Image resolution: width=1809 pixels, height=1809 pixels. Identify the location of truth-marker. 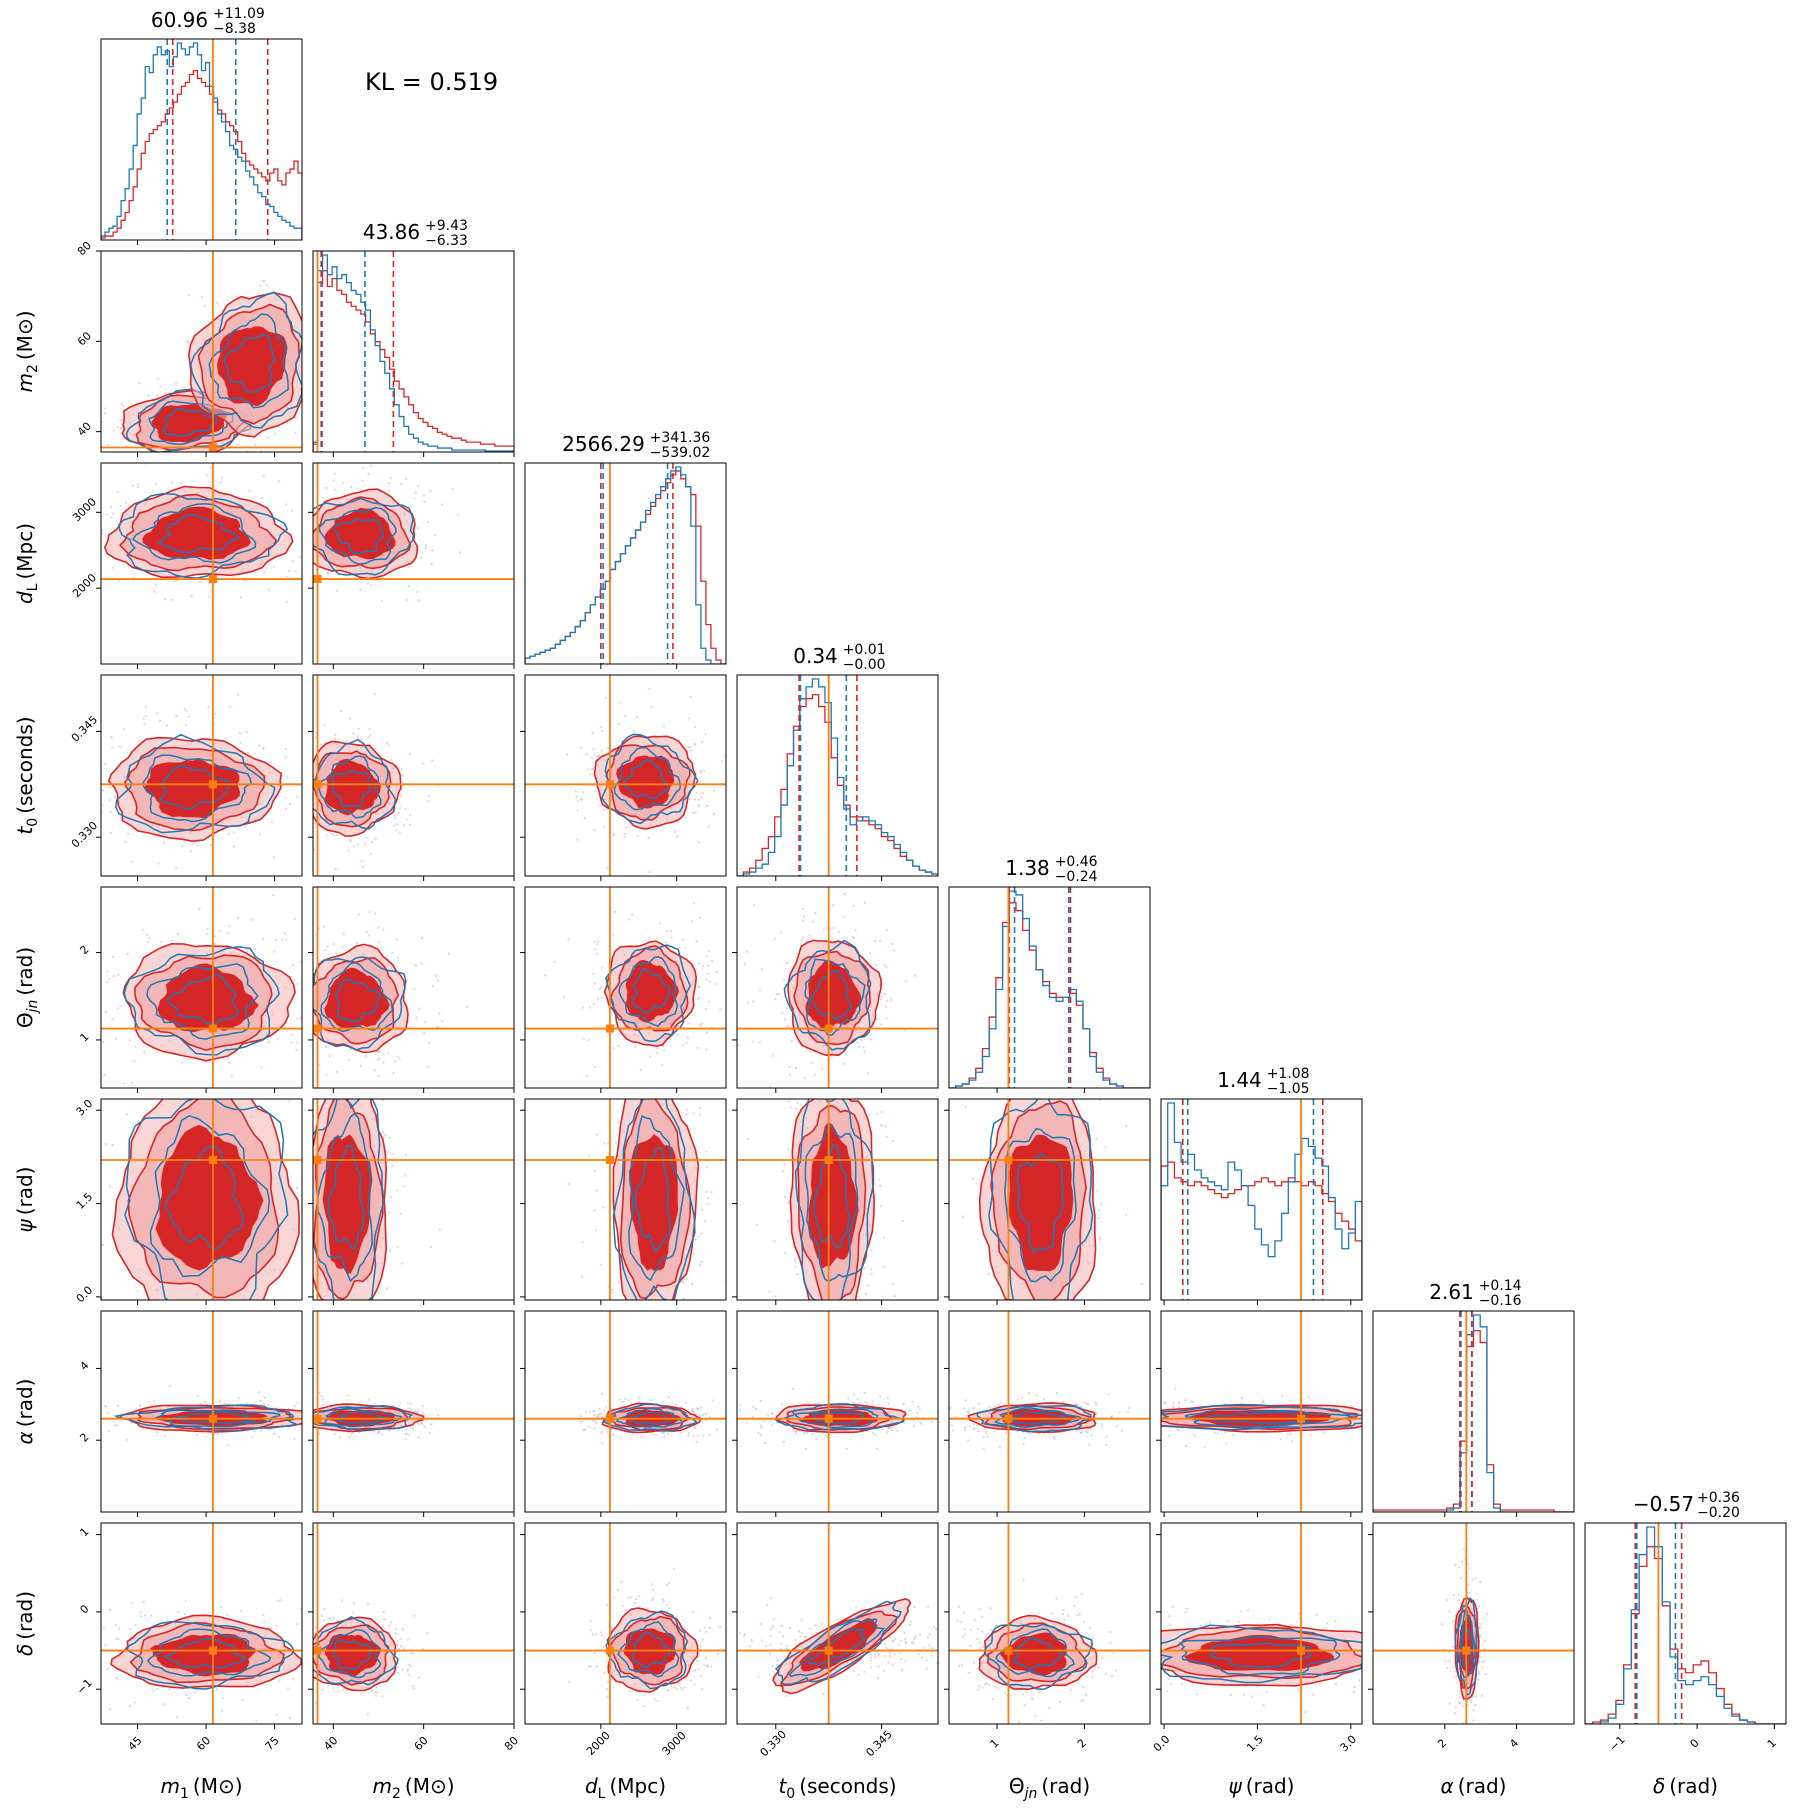
(212, 1418).